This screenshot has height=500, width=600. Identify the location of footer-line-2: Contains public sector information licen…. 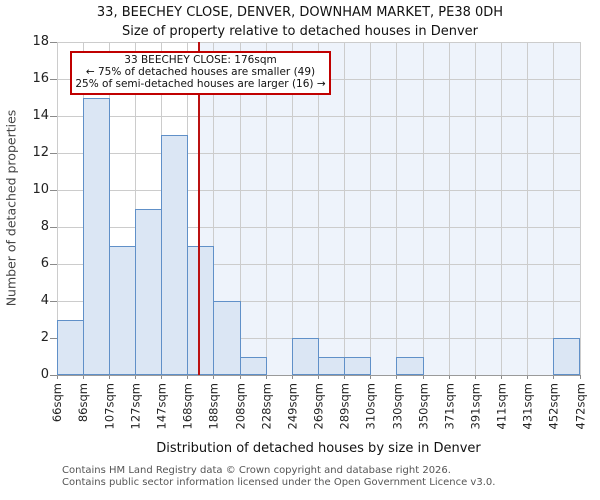
(279, 482).